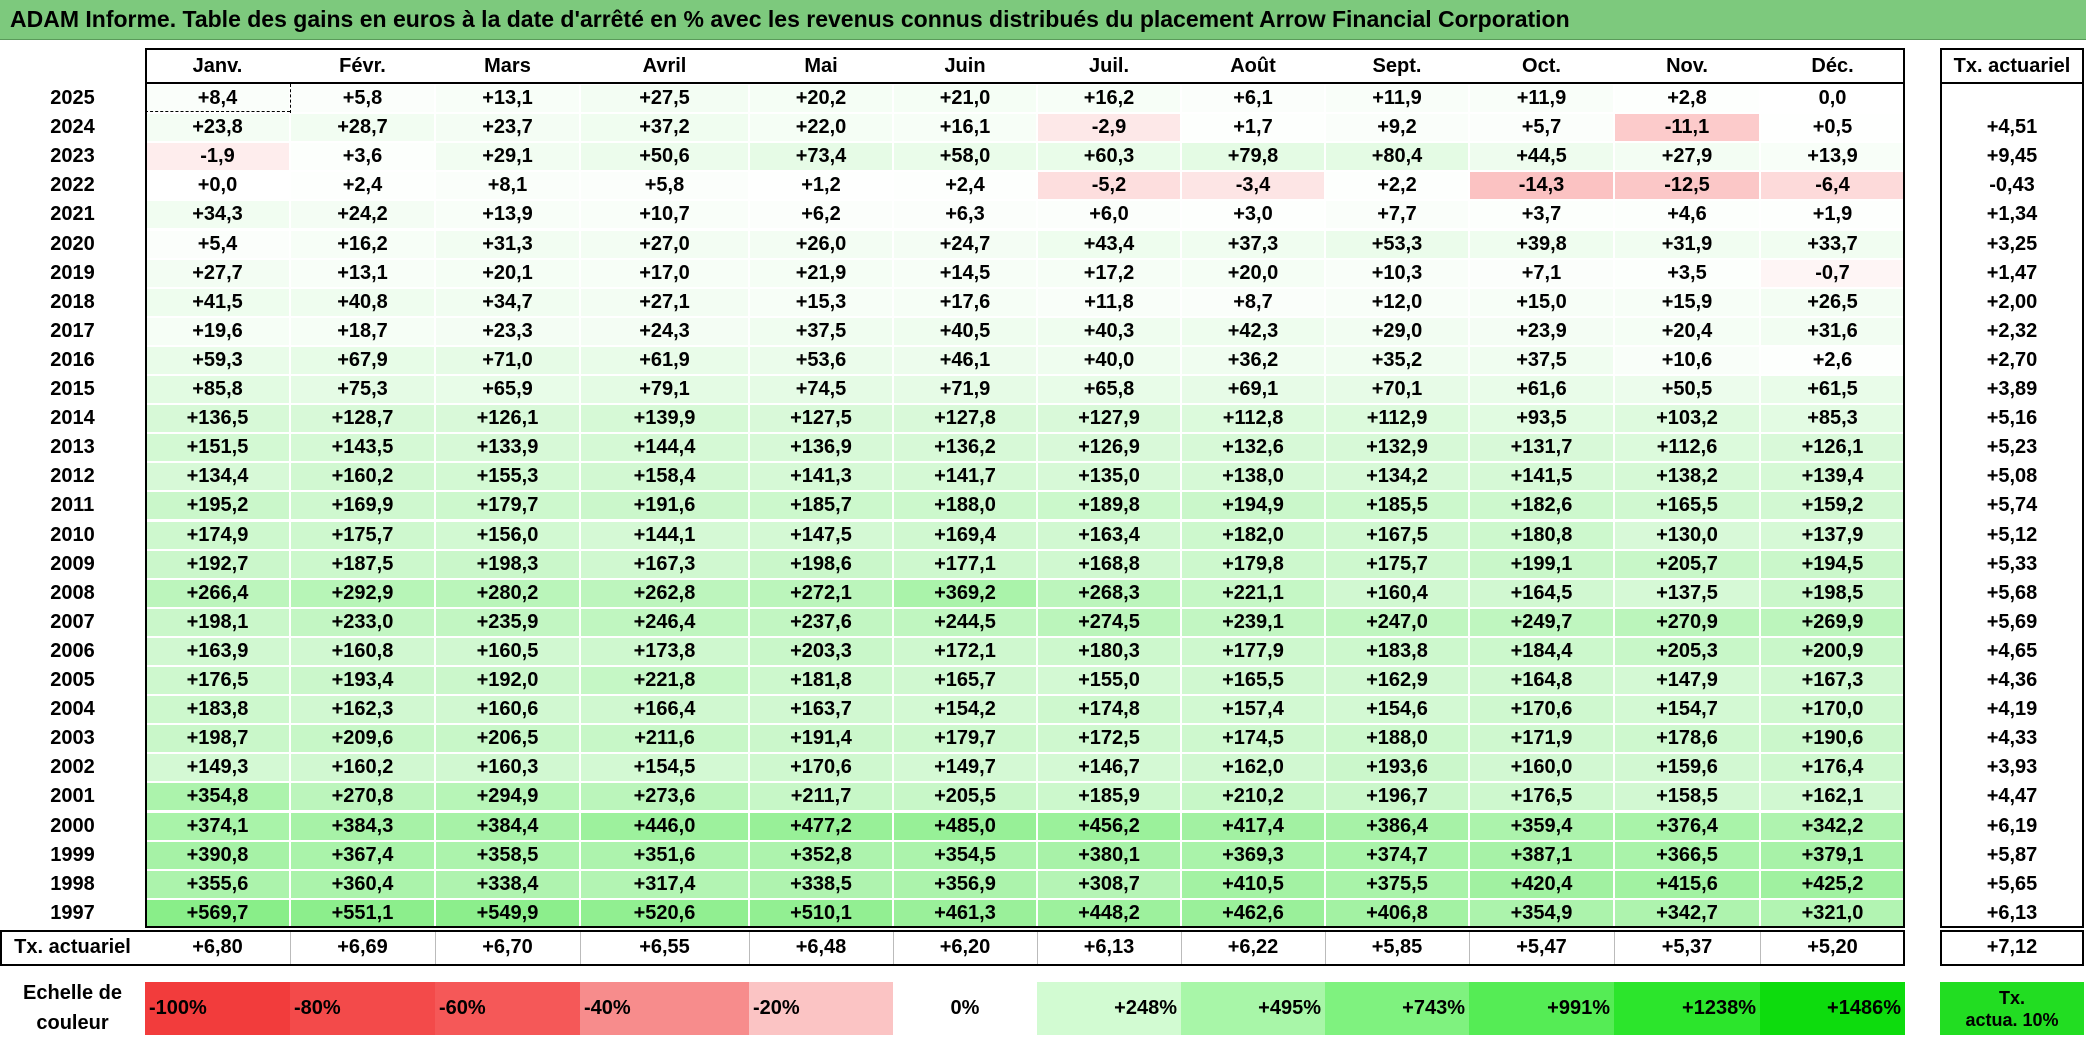 The height and width of the screenshot is (1038, 2086). Describe the element at coordinates (821, 884) in the screenshot. I see `value-cell: +338,5` at that location.